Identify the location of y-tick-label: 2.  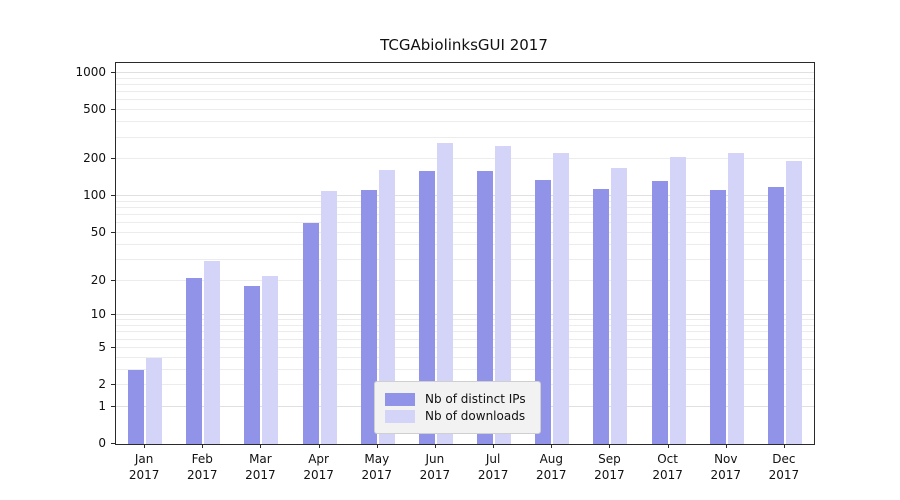
(102, 384).